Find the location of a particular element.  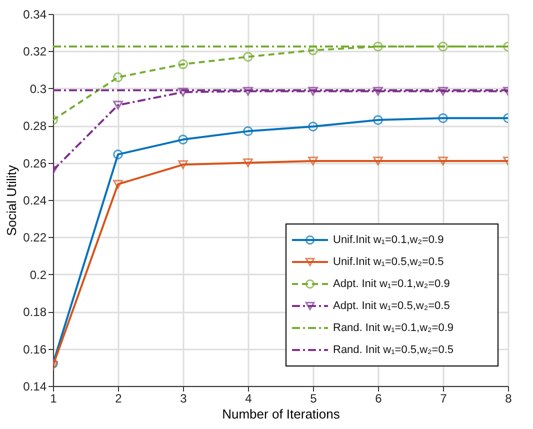

y-axis-title: Social Utility is located at coordinates (12, 200).